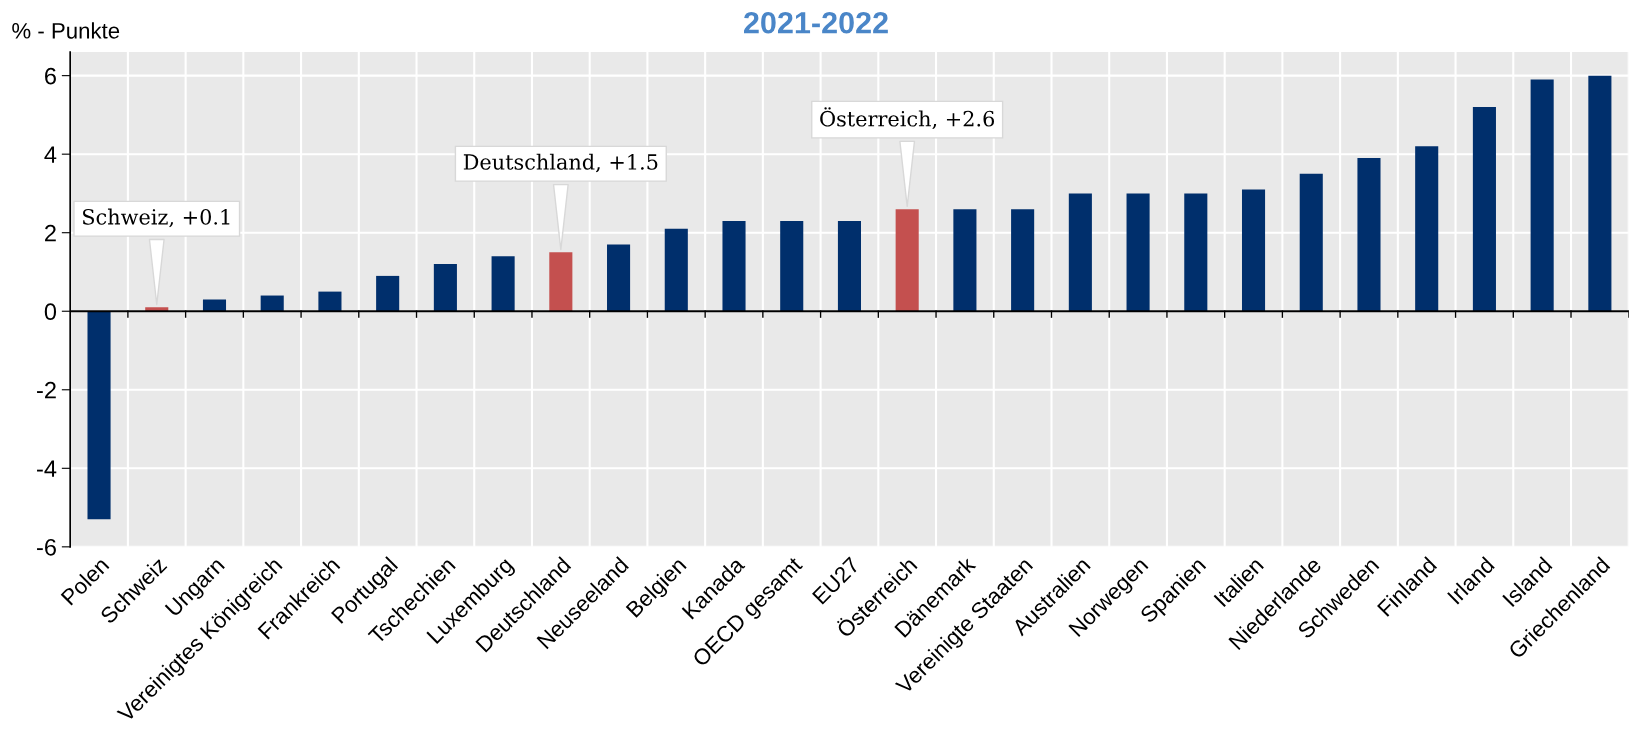 This screenshot has width=1632, height=744. Describe the element at coordinates (50, 233) in the screenshot. I see `y-tick-label: 2` at that location.